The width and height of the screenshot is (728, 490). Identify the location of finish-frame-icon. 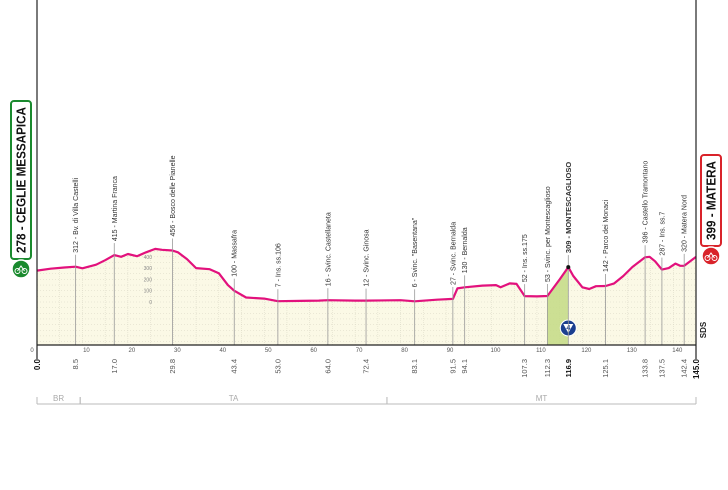
(711, 255).